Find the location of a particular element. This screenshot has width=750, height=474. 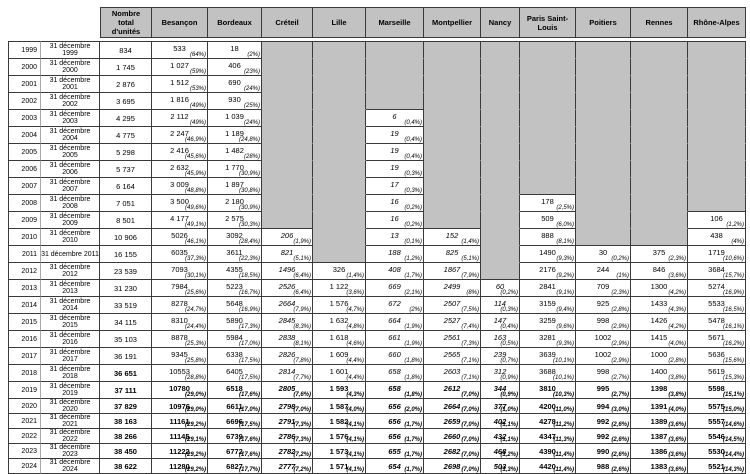

empty-cell-poitiers is located at coordinates (603, 186).